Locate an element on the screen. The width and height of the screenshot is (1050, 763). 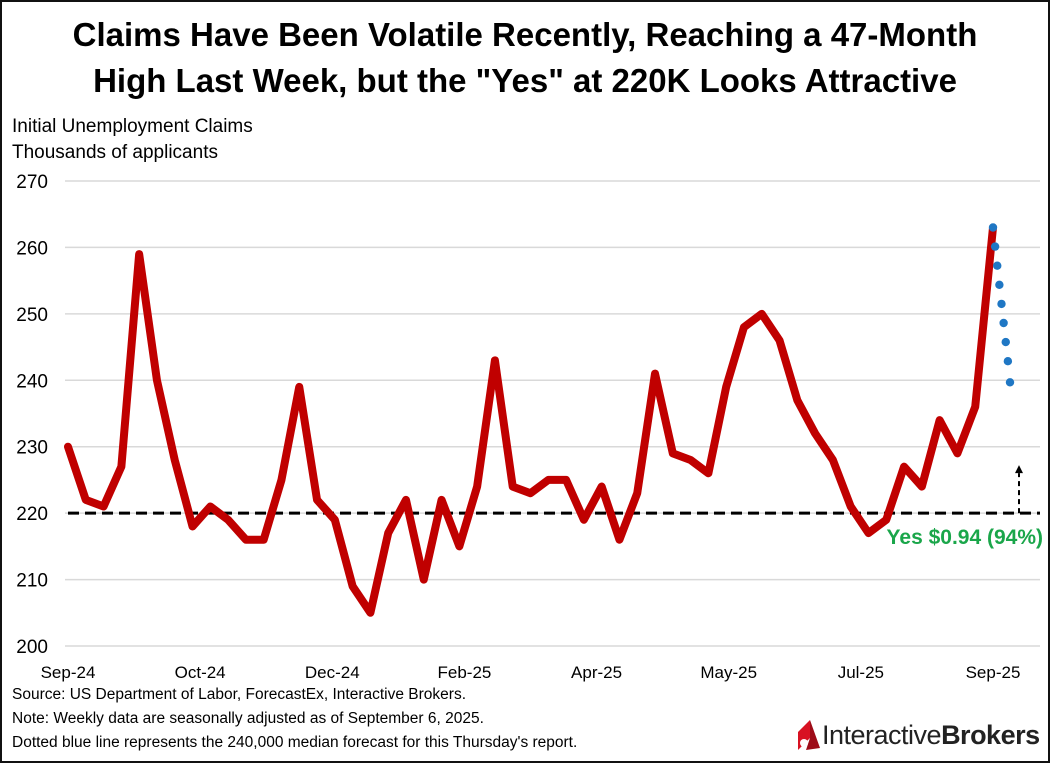
y-tick-label: 270 is located at coordinates (32, 182).